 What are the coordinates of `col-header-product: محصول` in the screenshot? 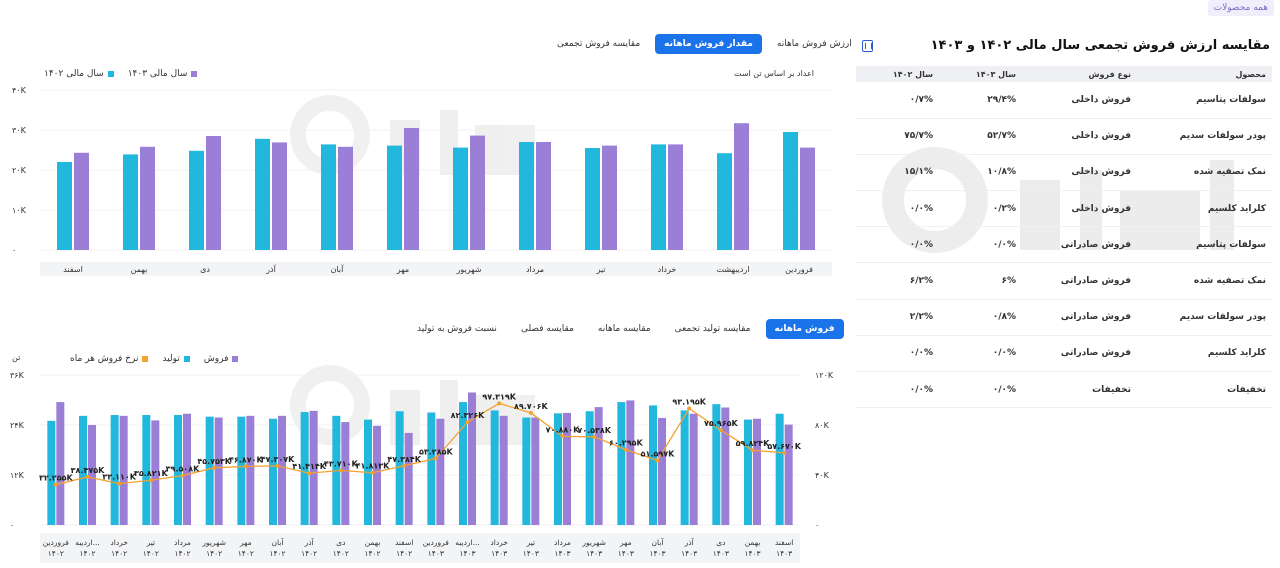 It's located at (1204, 74).